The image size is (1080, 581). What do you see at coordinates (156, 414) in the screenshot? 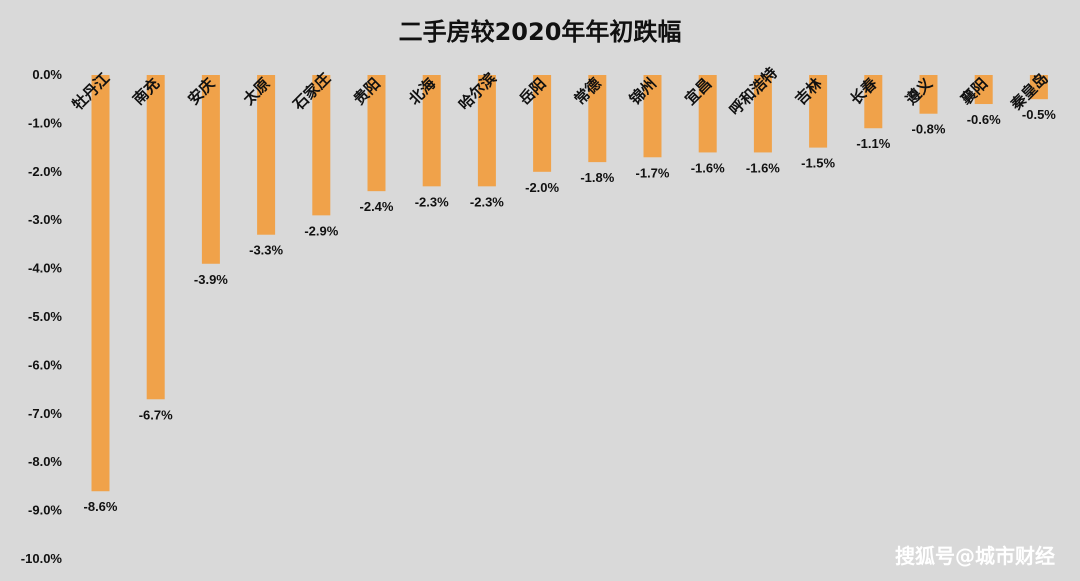
I see `data-label: -6.7%` at bounding box center [156, 414].